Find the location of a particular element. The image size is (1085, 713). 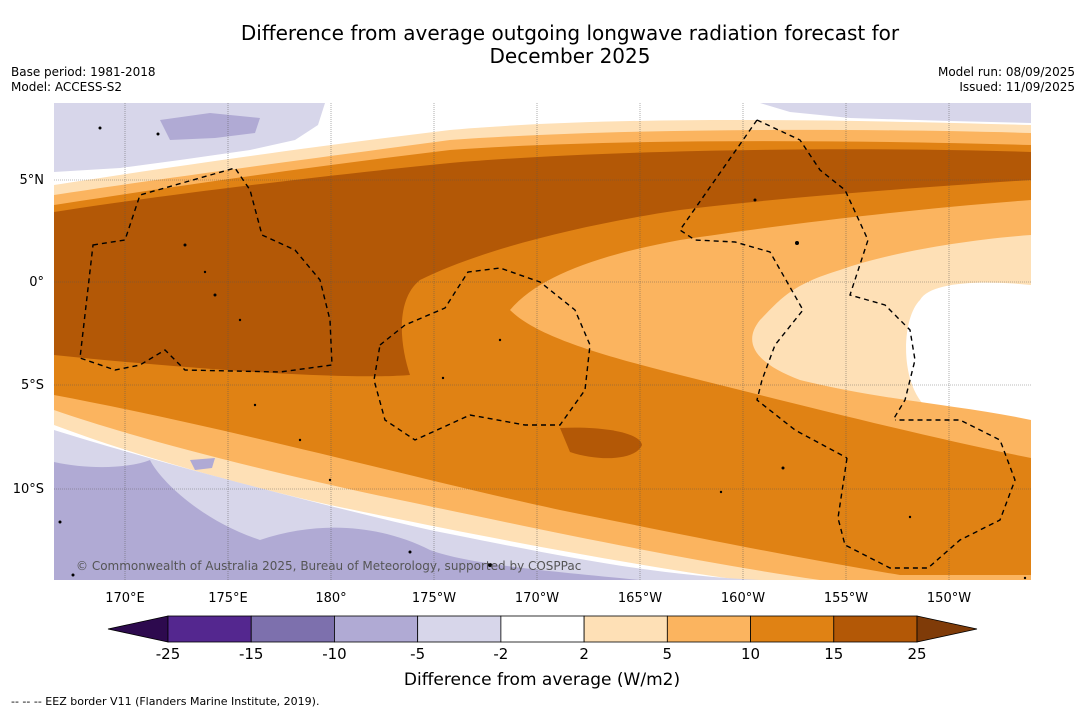

colorbar-title: Difference from average (W/m2) is located at coordinates (542, 680).